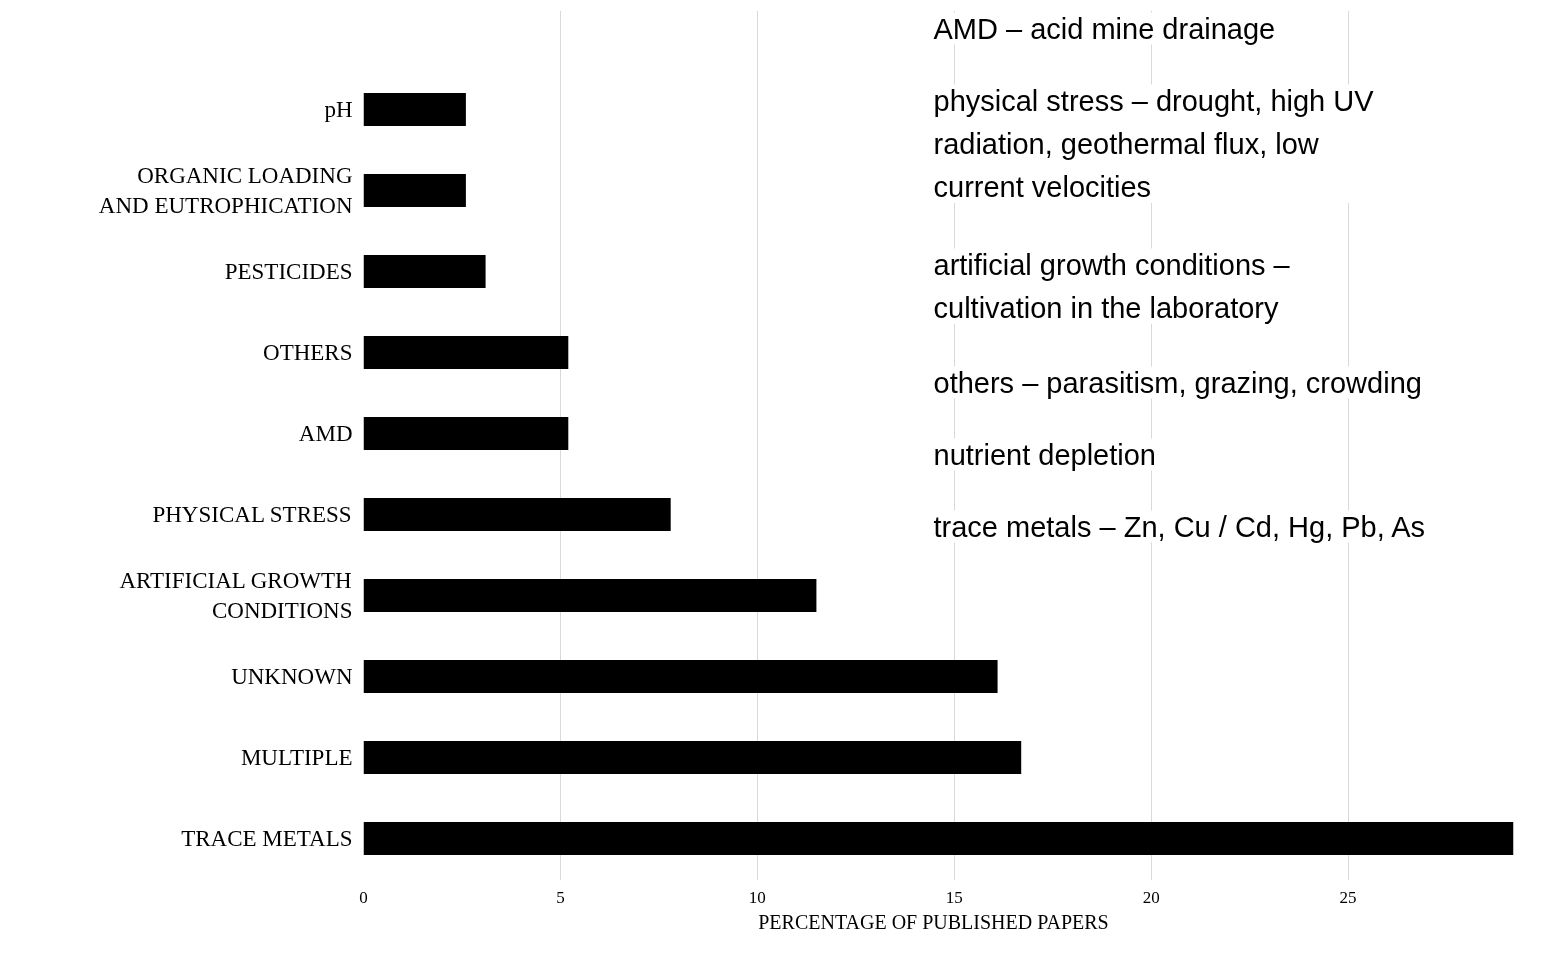  What do you see at coordinates (225, 190) in the screenshot?
I see `y-tick-label: ORGANIC LOADING AND EUTROPHICATION` at bounding box center [225, 190].